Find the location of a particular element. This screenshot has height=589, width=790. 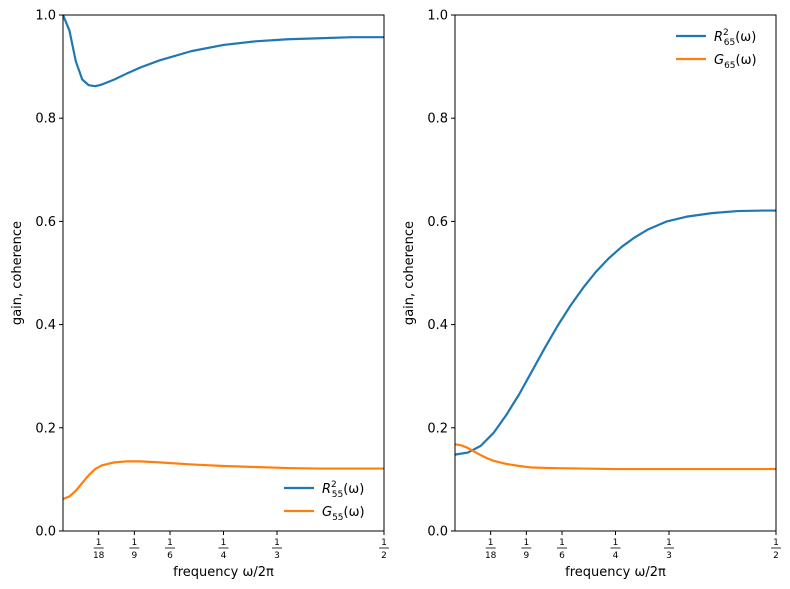

legend-label: G65(ω) is located at coordinates (735, 62).